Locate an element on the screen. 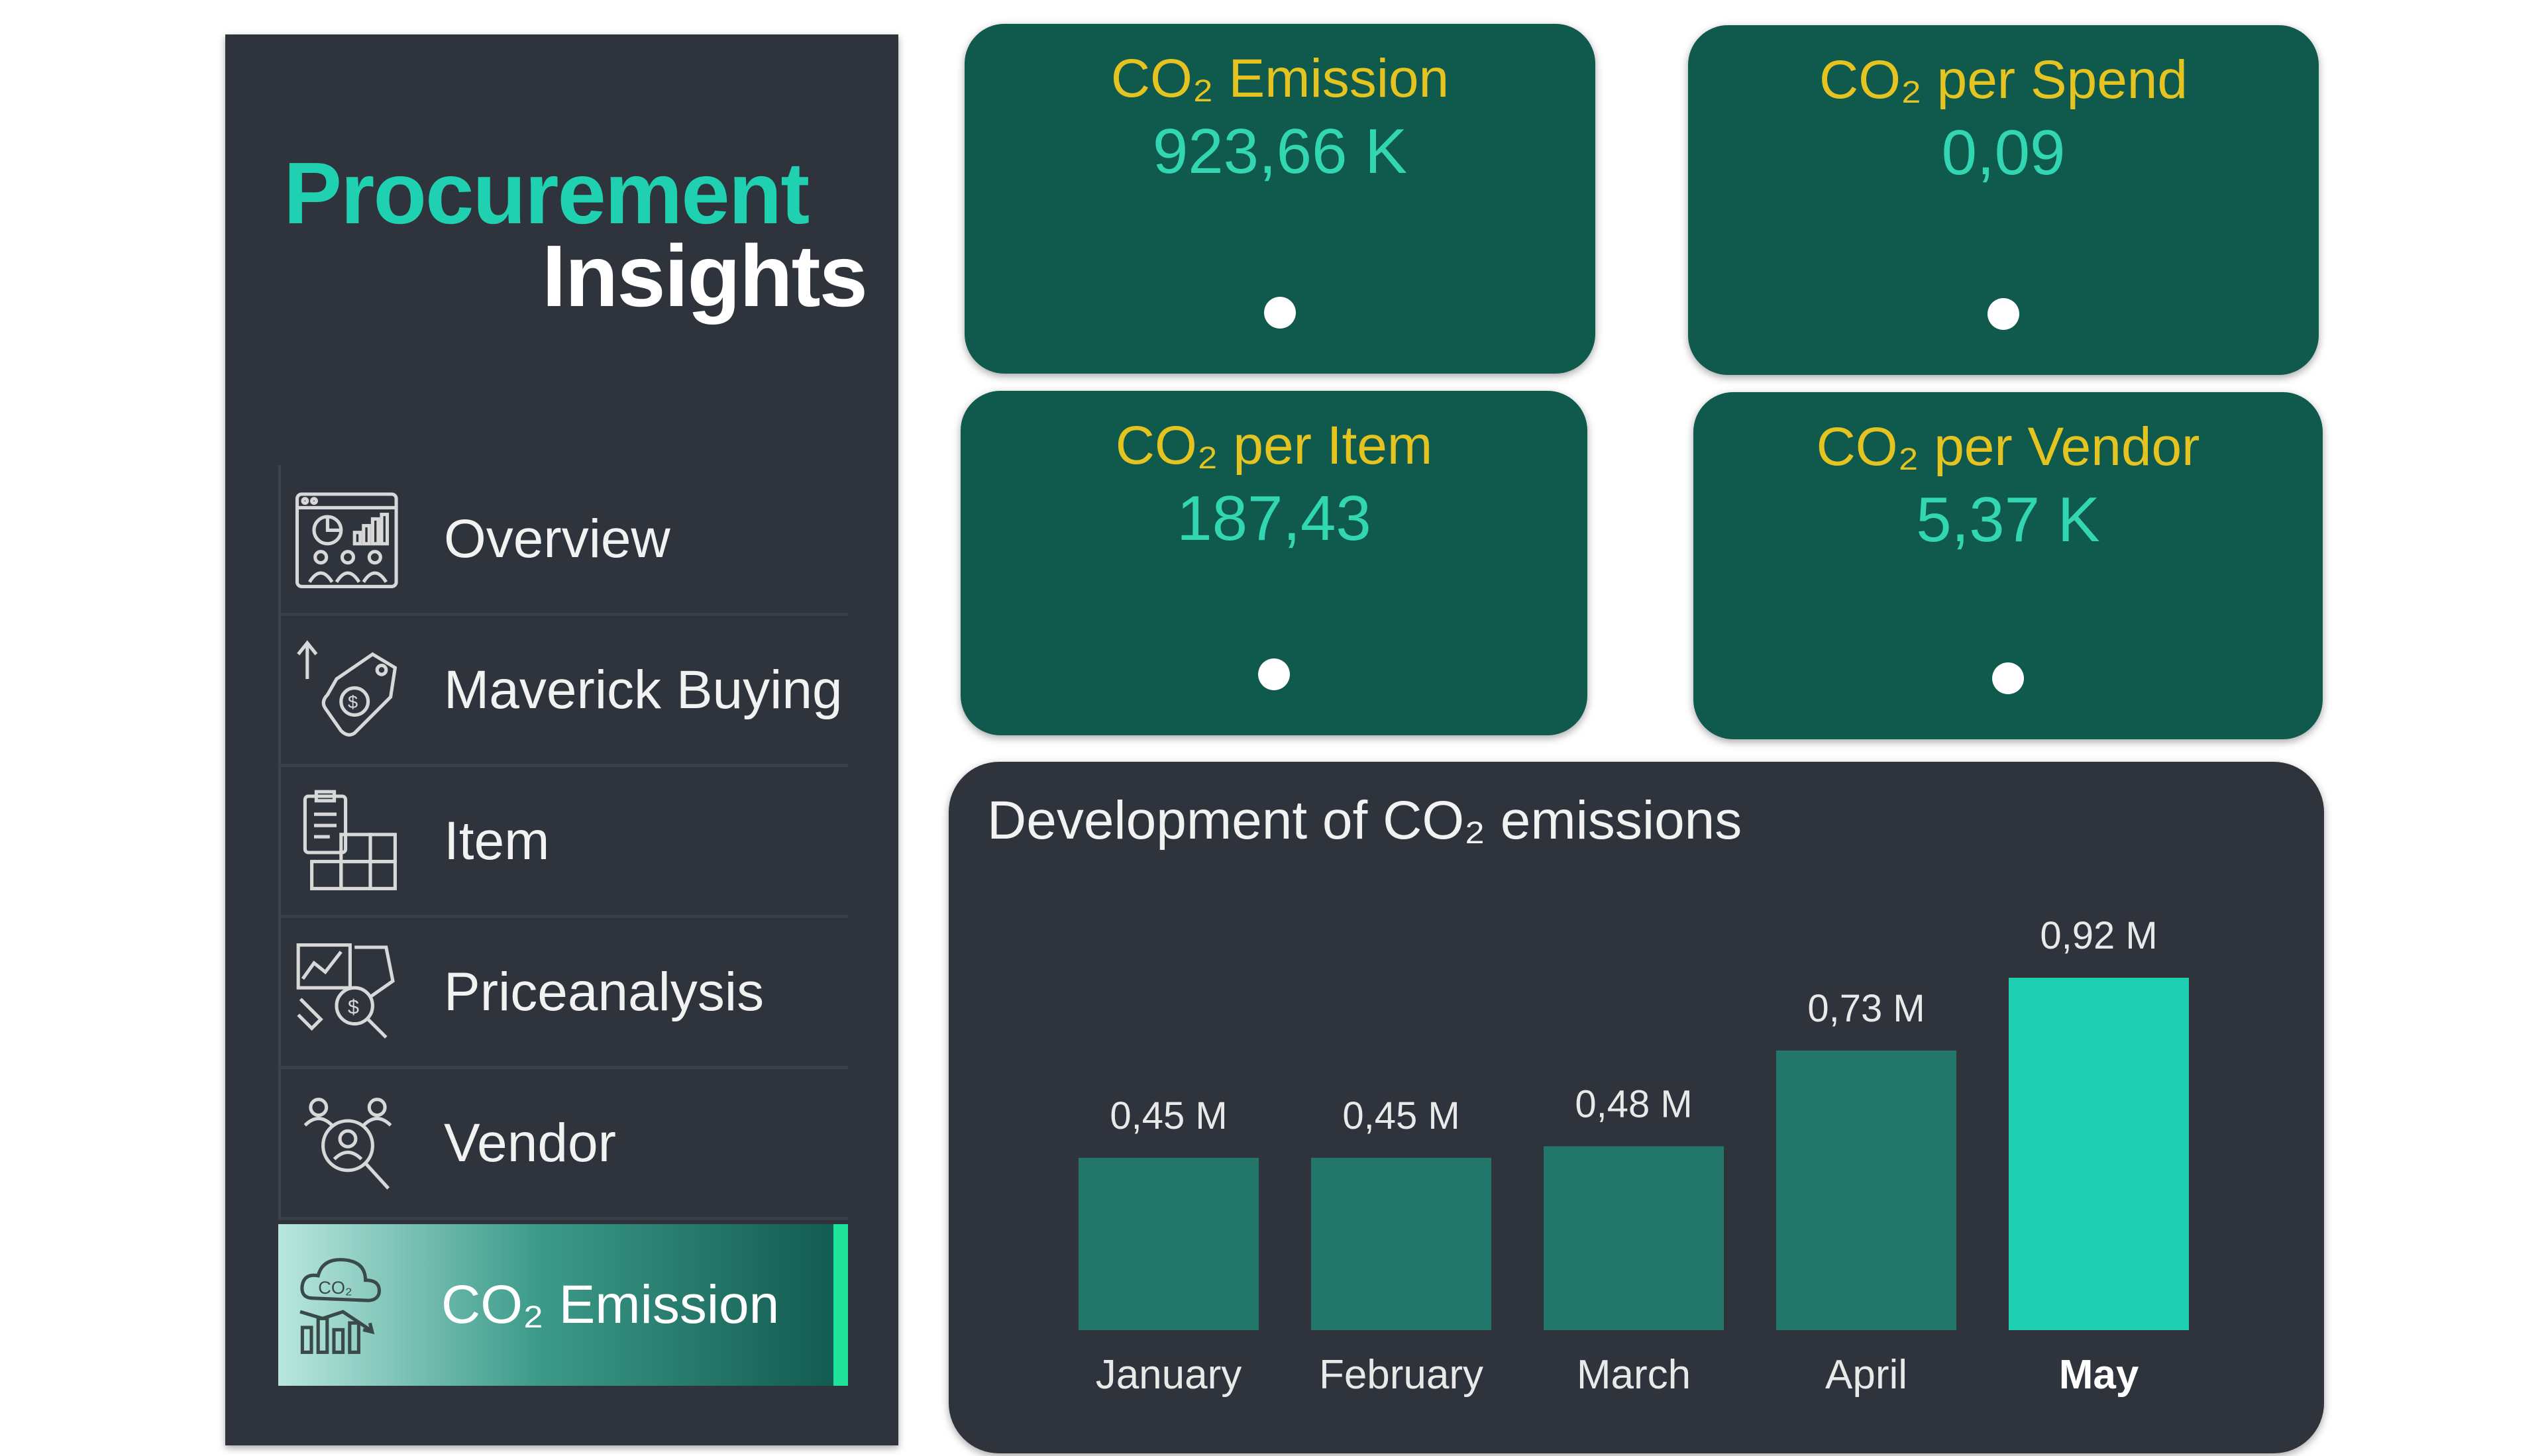  bar-april is located at coordinates (1866, 1190).